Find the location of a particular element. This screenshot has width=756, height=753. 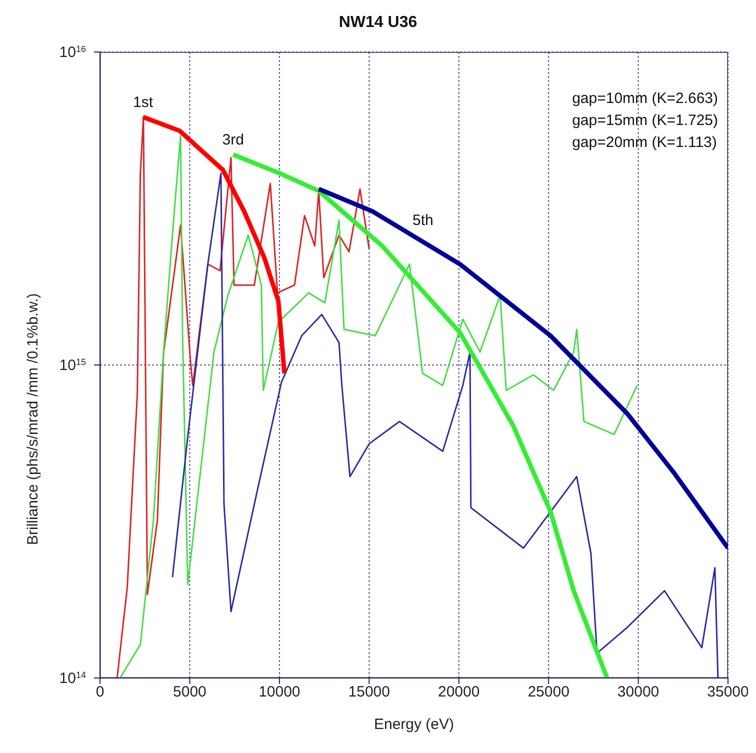

annotation: 3rd is located at coordinates (233, 140).